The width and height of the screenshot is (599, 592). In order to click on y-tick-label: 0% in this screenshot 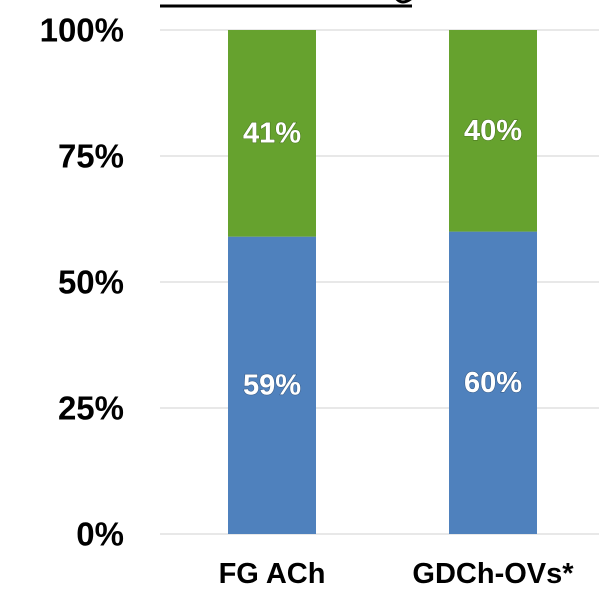, I will do `click(100, 534)`.